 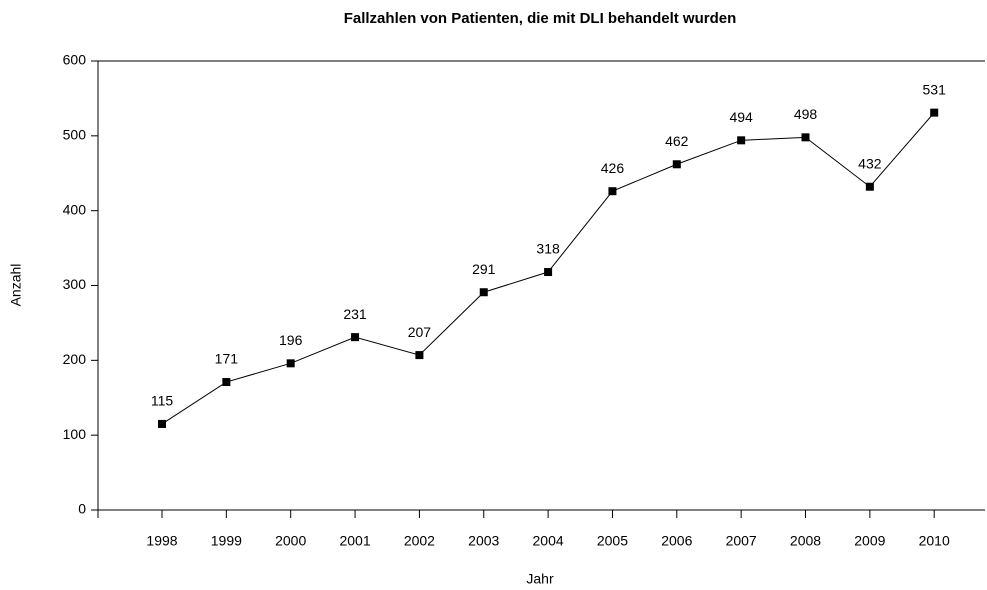 I want to click on data-label: 115, so click(x=162, y=401).